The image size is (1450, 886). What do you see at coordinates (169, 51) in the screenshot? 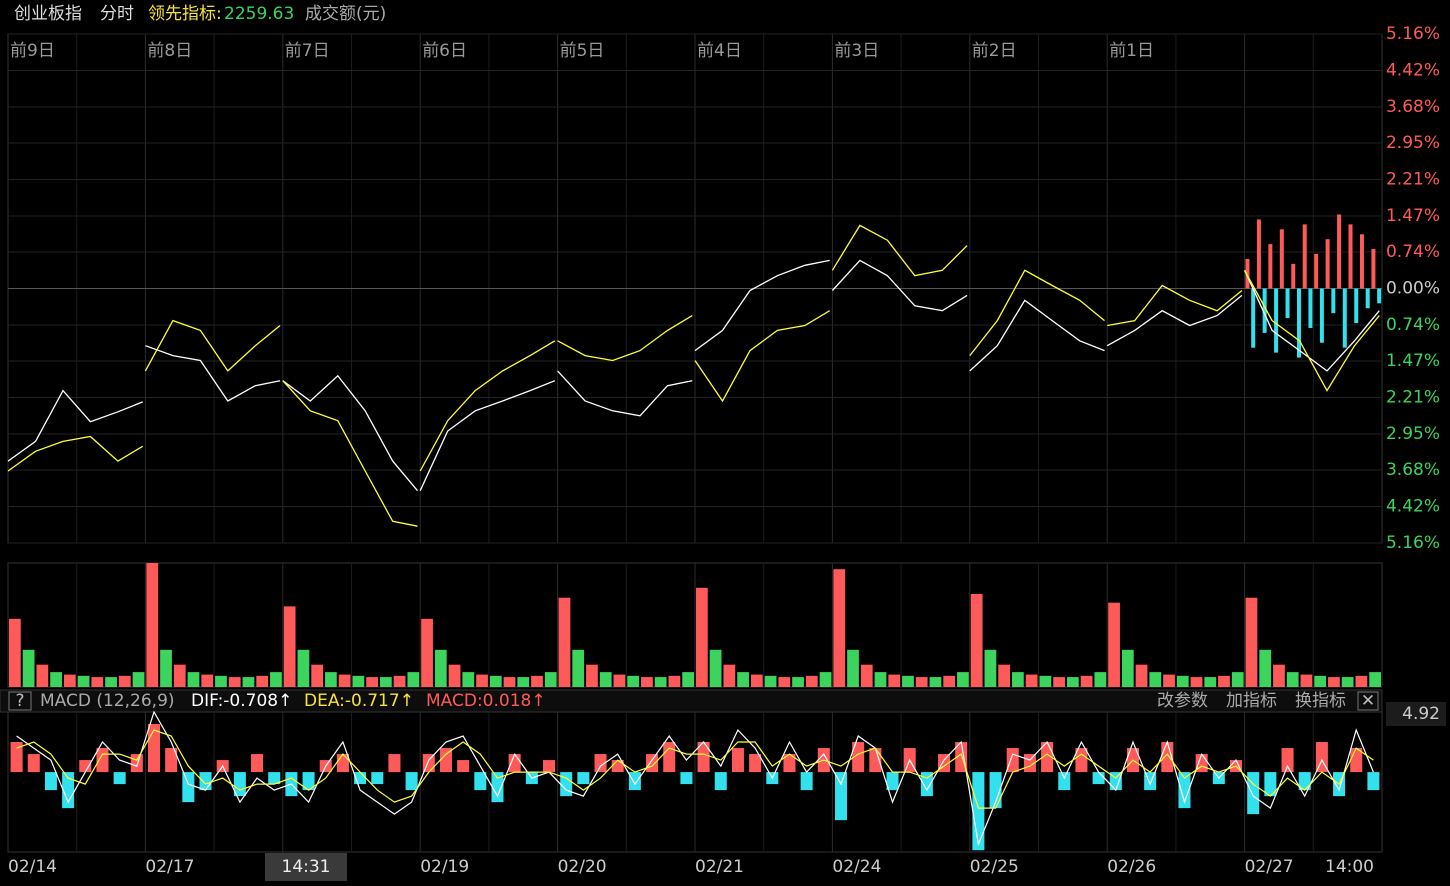
I see `day-label: 前8日` at bounding box center [169, 51].